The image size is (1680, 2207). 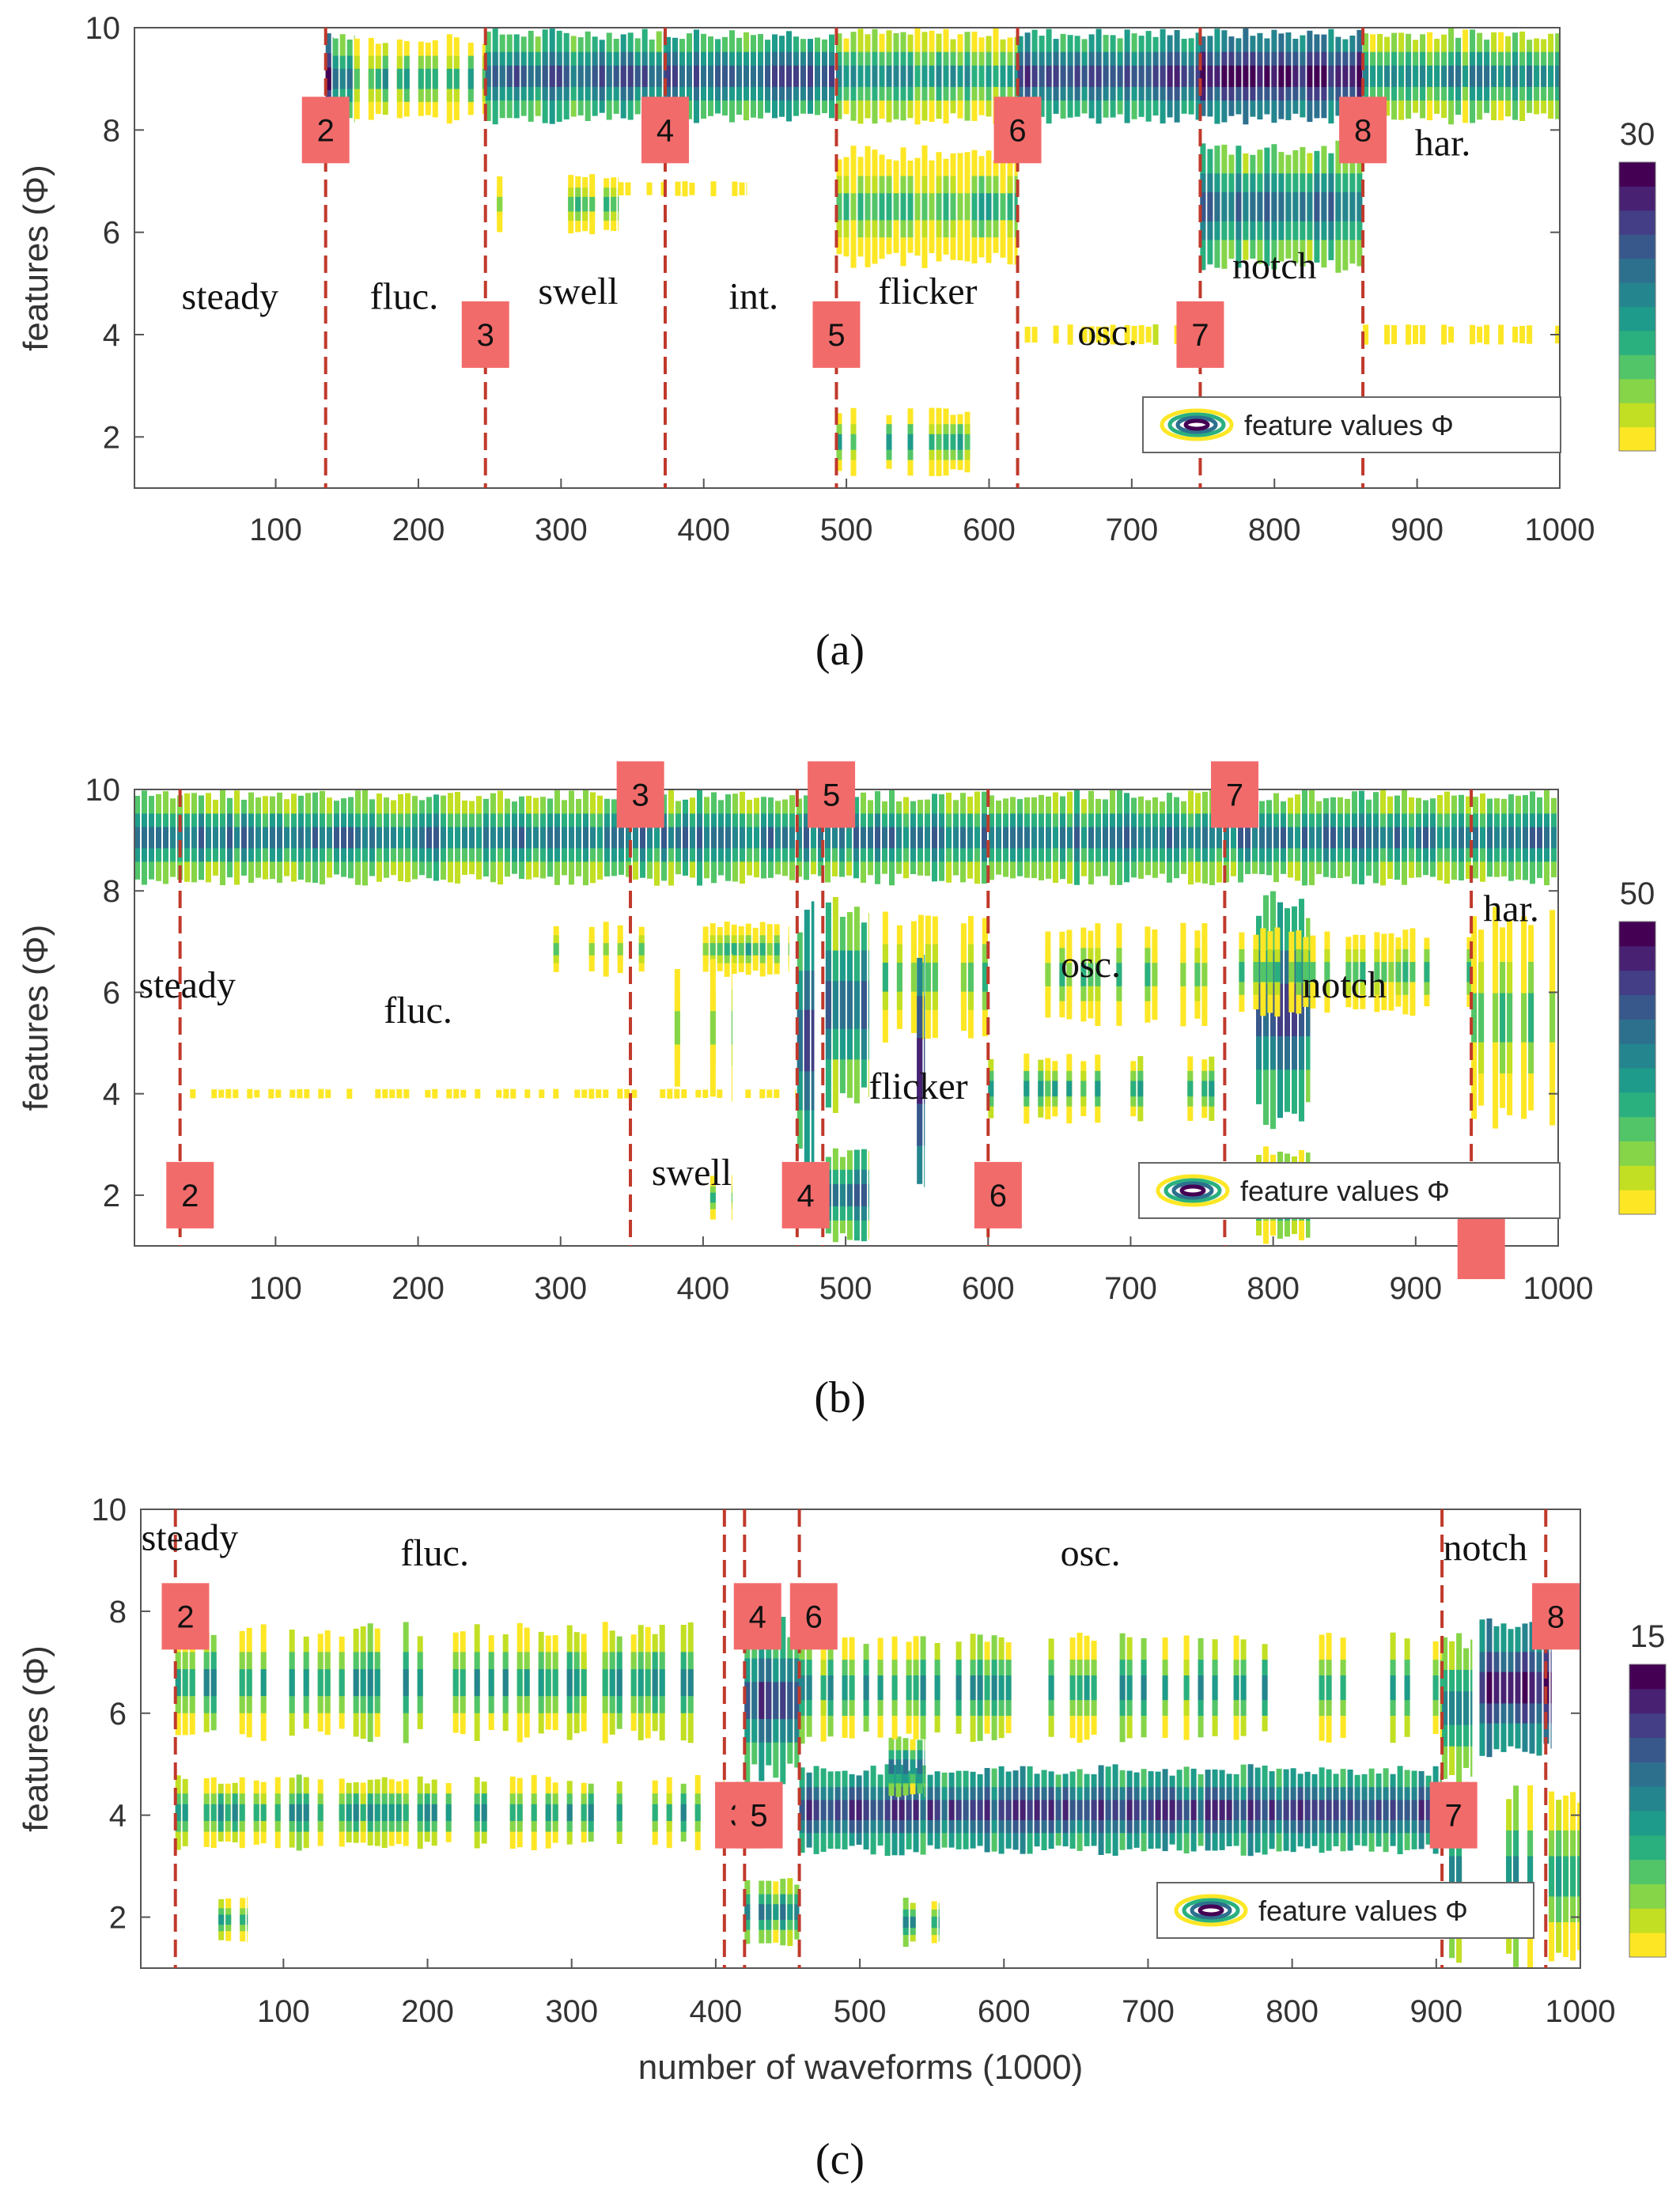 I want to click on region-label: notch, so click(x=1344, y=985).